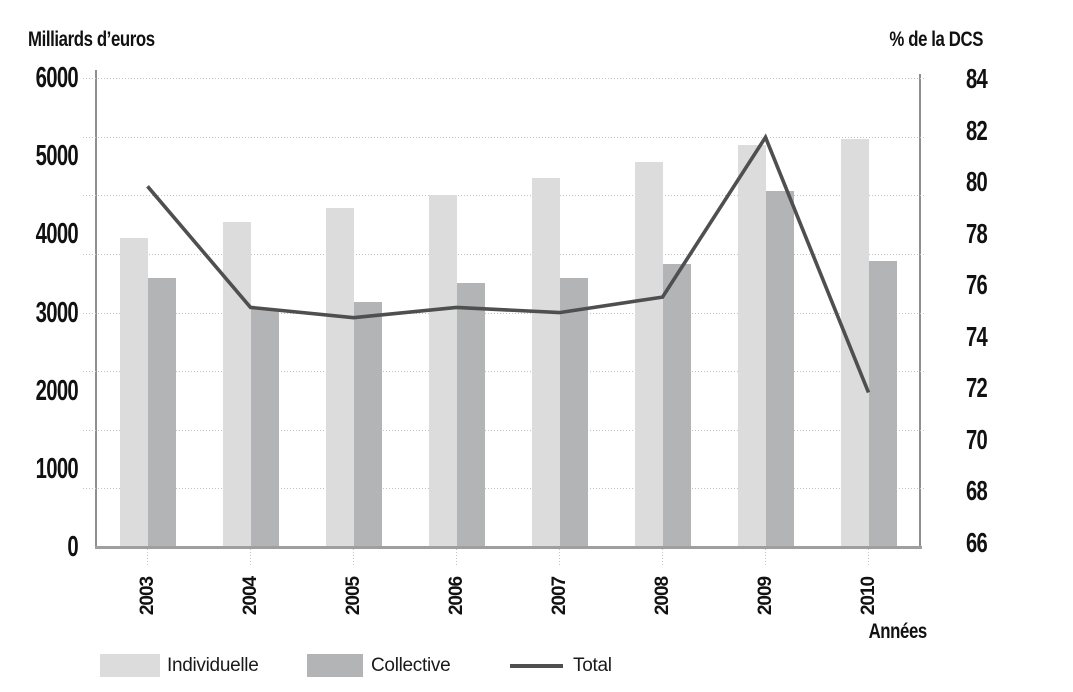  Describe the element at coordinates (779, 368) in the screenshot. I see `bar-collective-2009` at that location.